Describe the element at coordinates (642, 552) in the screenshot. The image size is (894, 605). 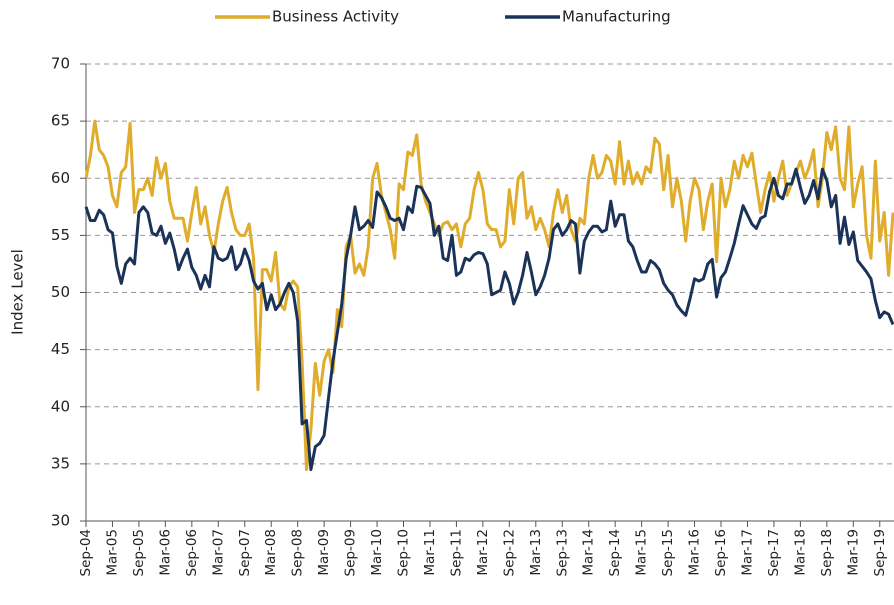
I see `x-tick-label: Mar-15` at that location.